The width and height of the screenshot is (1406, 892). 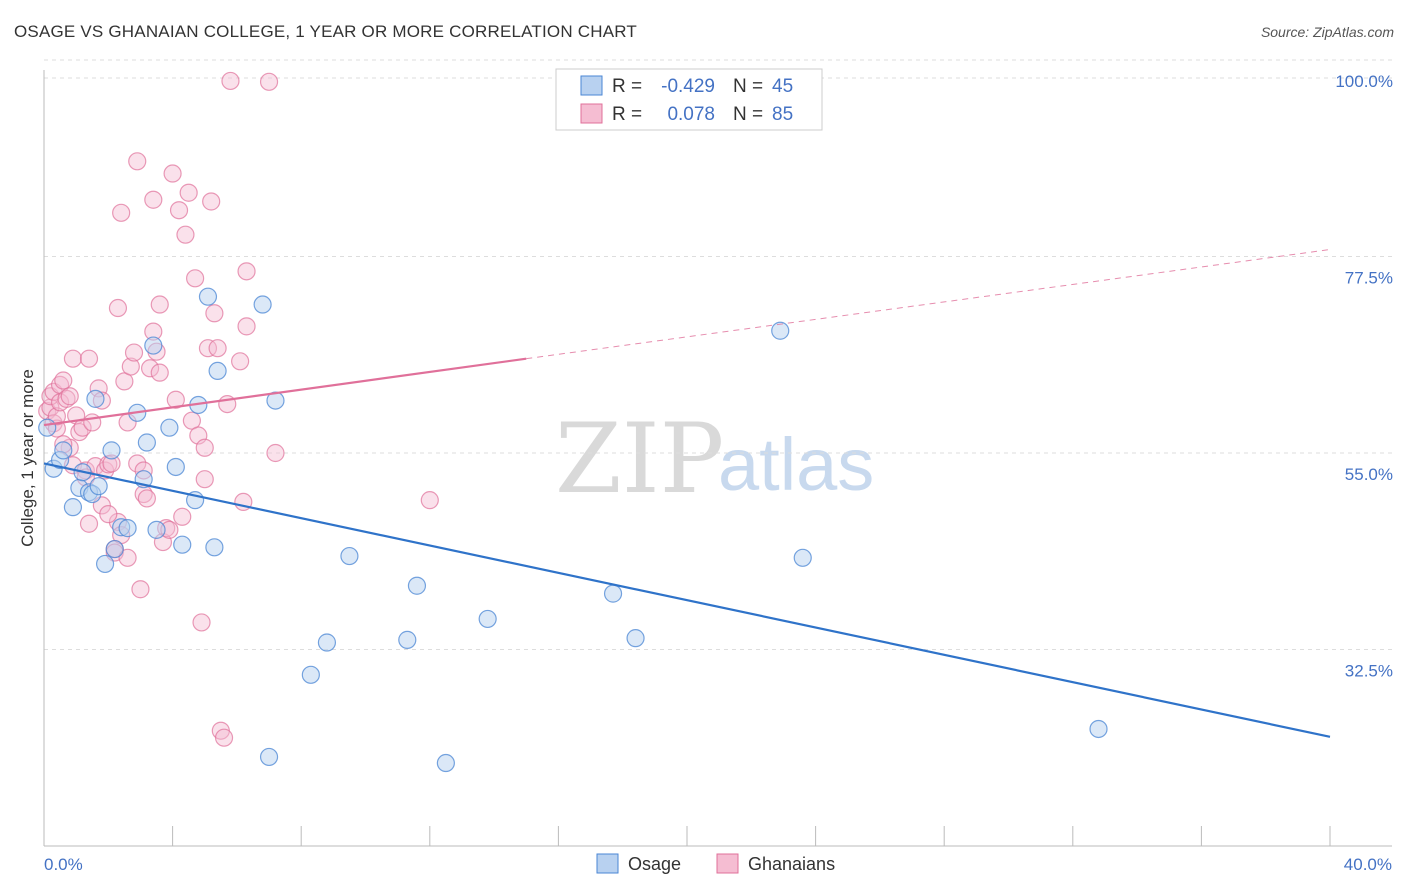 I want to click on legend-n-value-osage: 45, so click(x=782, y=86).